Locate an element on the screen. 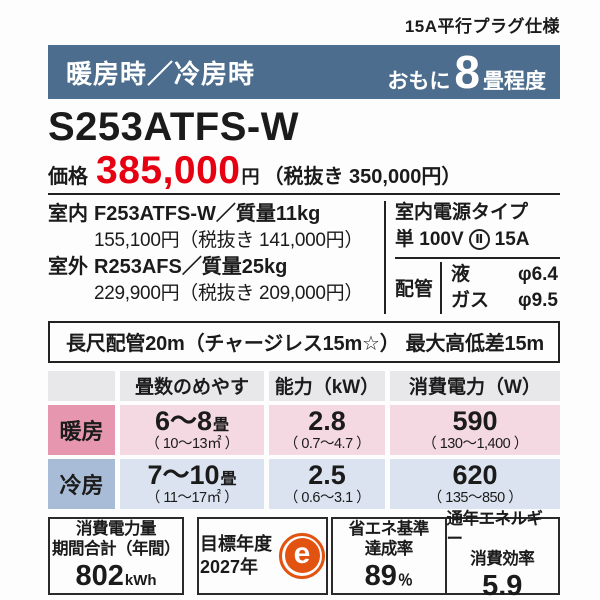 This screenshot has height=600, width=600. heating-tatami-value: 6～8 is located at coordinates (183, 420).